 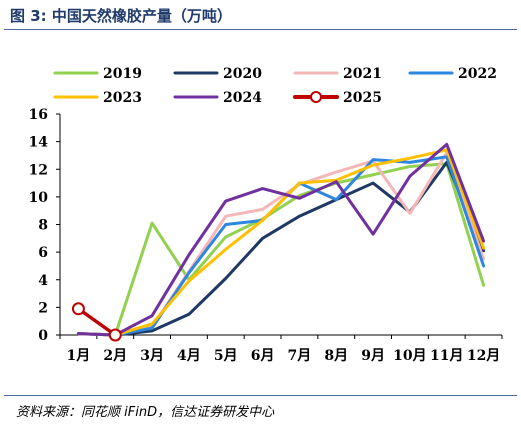 I want to click on x-tick-label: 12月, so click(x=483, y=356).